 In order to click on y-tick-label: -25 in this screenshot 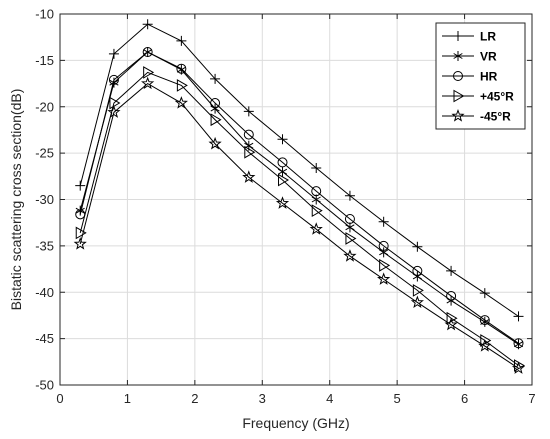, I will do `click(44, 153)`.